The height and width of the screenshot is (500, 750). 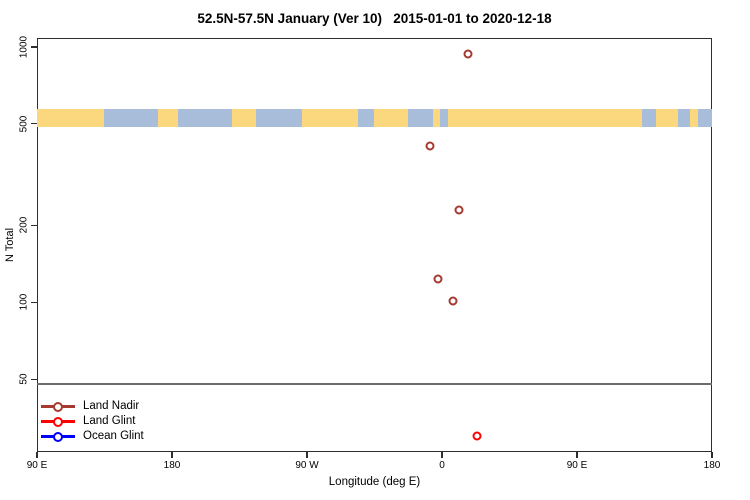 I want to click on legend-item: Land Glint, so click(x=92, y=421).